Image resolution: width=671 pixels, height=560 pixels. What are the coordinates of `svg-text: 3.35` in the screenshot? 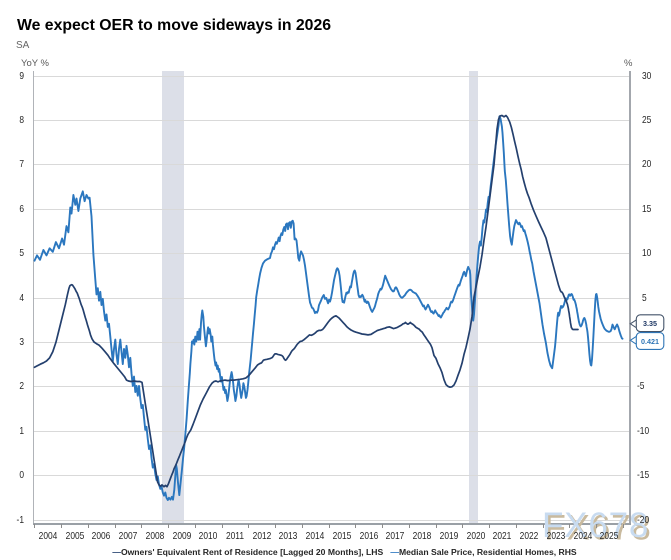 It's located at (650, 323).